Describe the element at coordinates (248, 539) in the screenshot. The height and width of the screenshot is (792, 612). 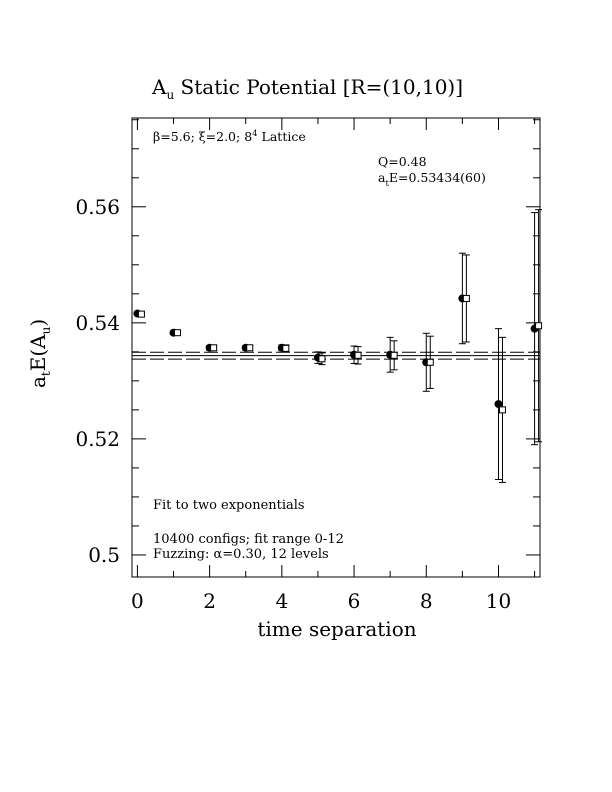
I see `configs-annotation: 10400 configs; fit range 0-12` at that location.